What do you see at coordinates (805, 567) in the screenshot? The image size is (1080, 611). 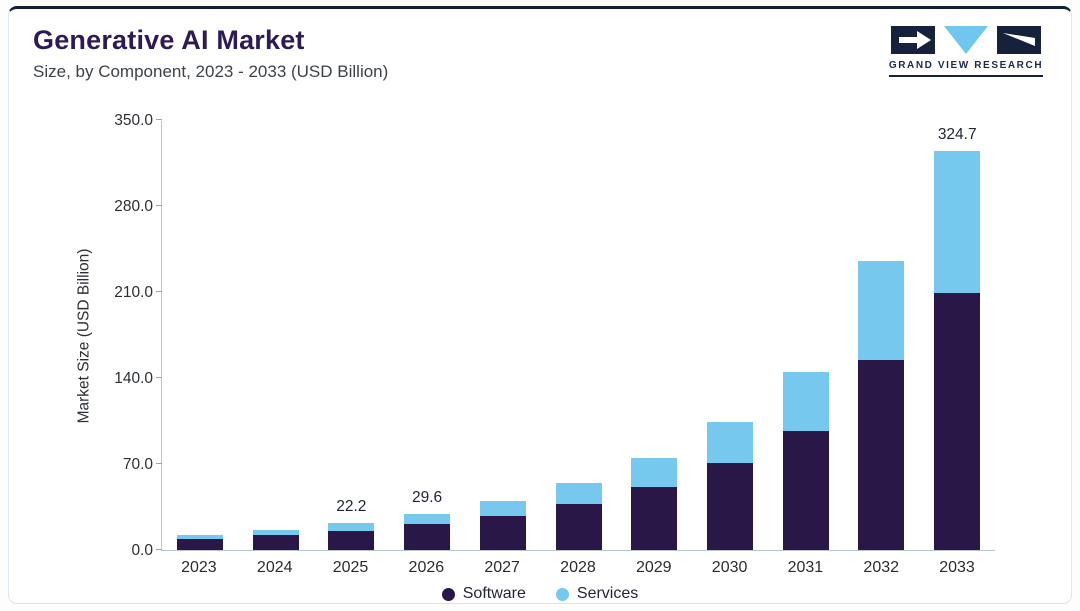 I see `x-axis-label-2031: 2031` at bounding box center [805, 567].